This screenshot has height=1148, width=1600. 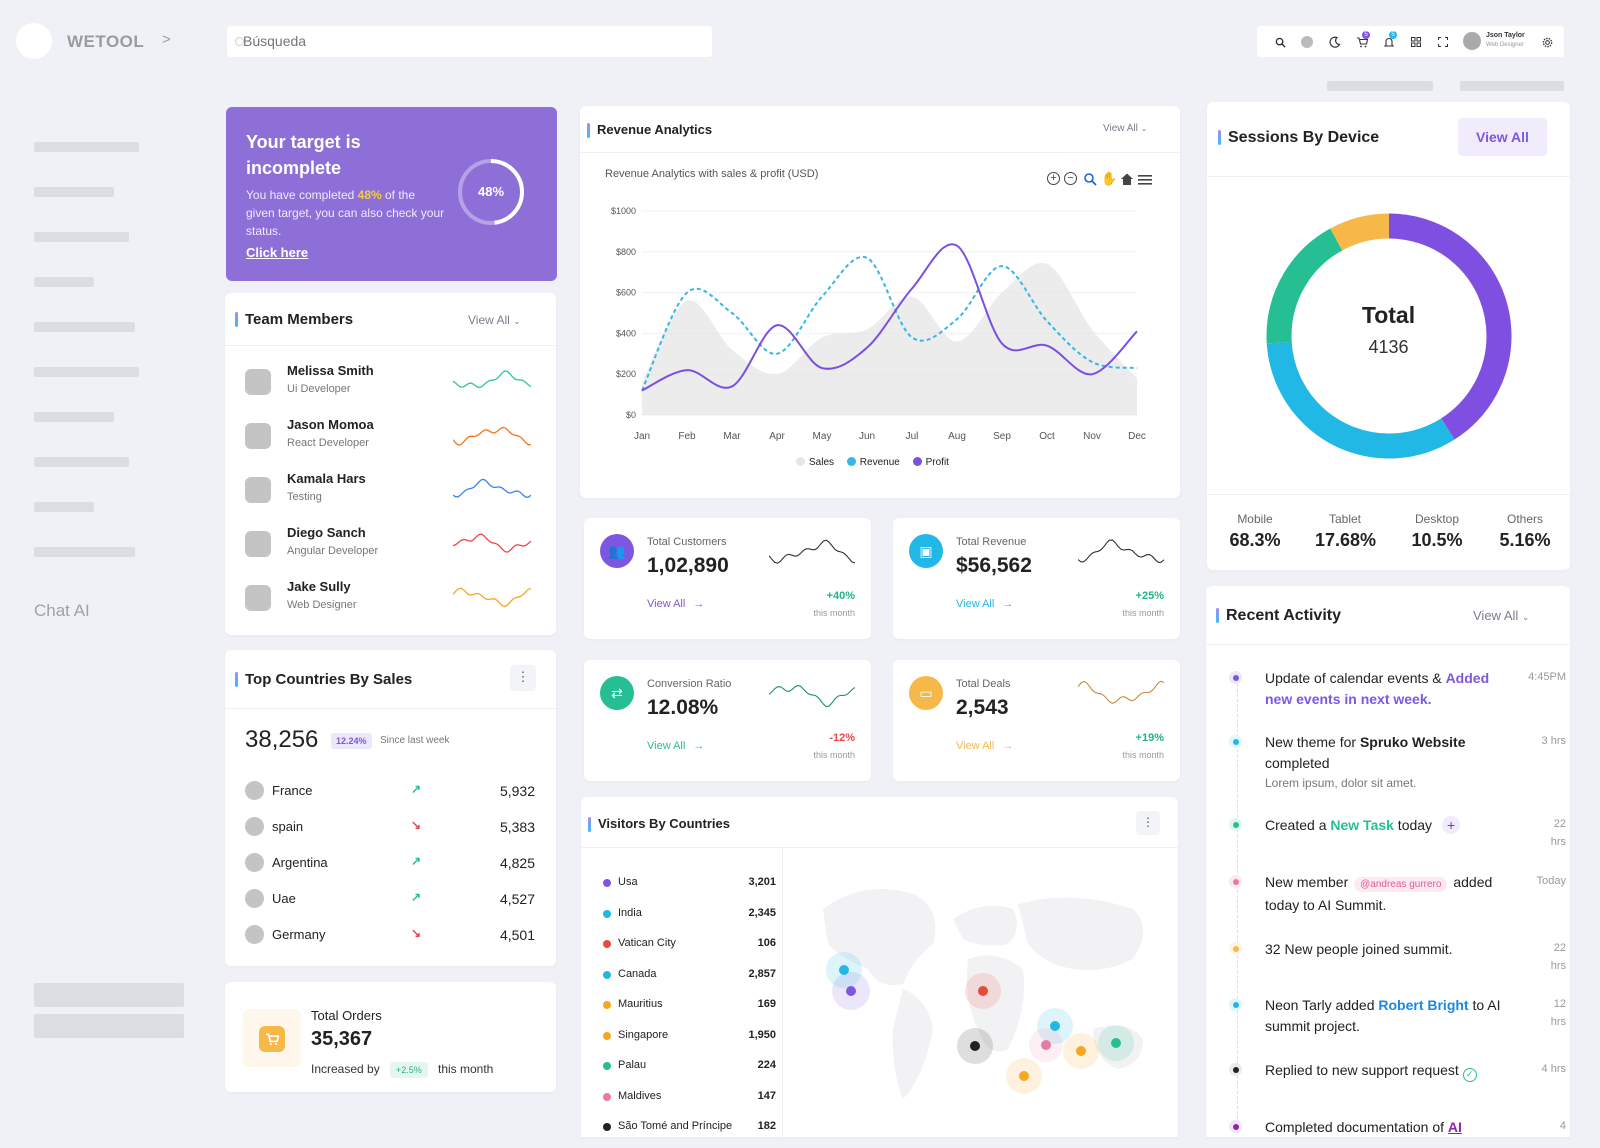 I want to click on visitor-row: Canada 2,857, so click(x=688, y=975).